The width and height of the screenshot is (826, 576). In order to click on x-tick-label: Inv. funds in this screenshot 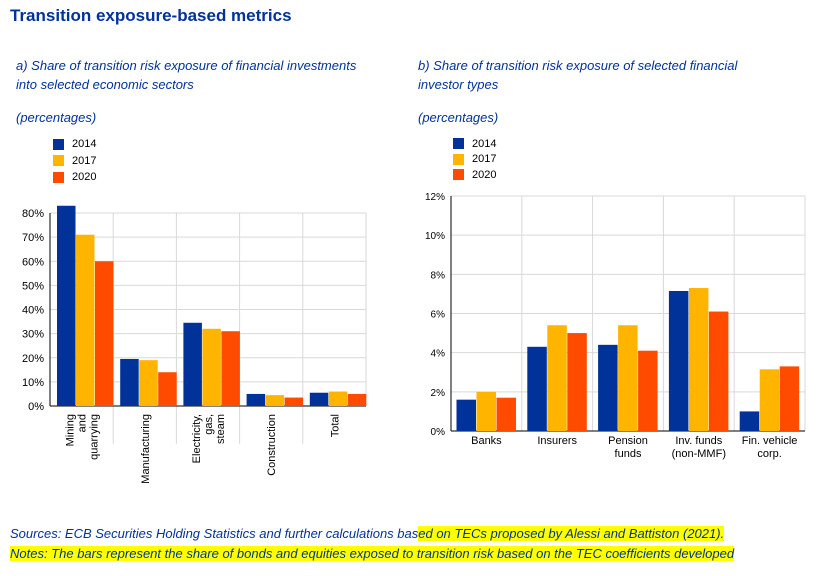, I will do `click(698, 441)`.